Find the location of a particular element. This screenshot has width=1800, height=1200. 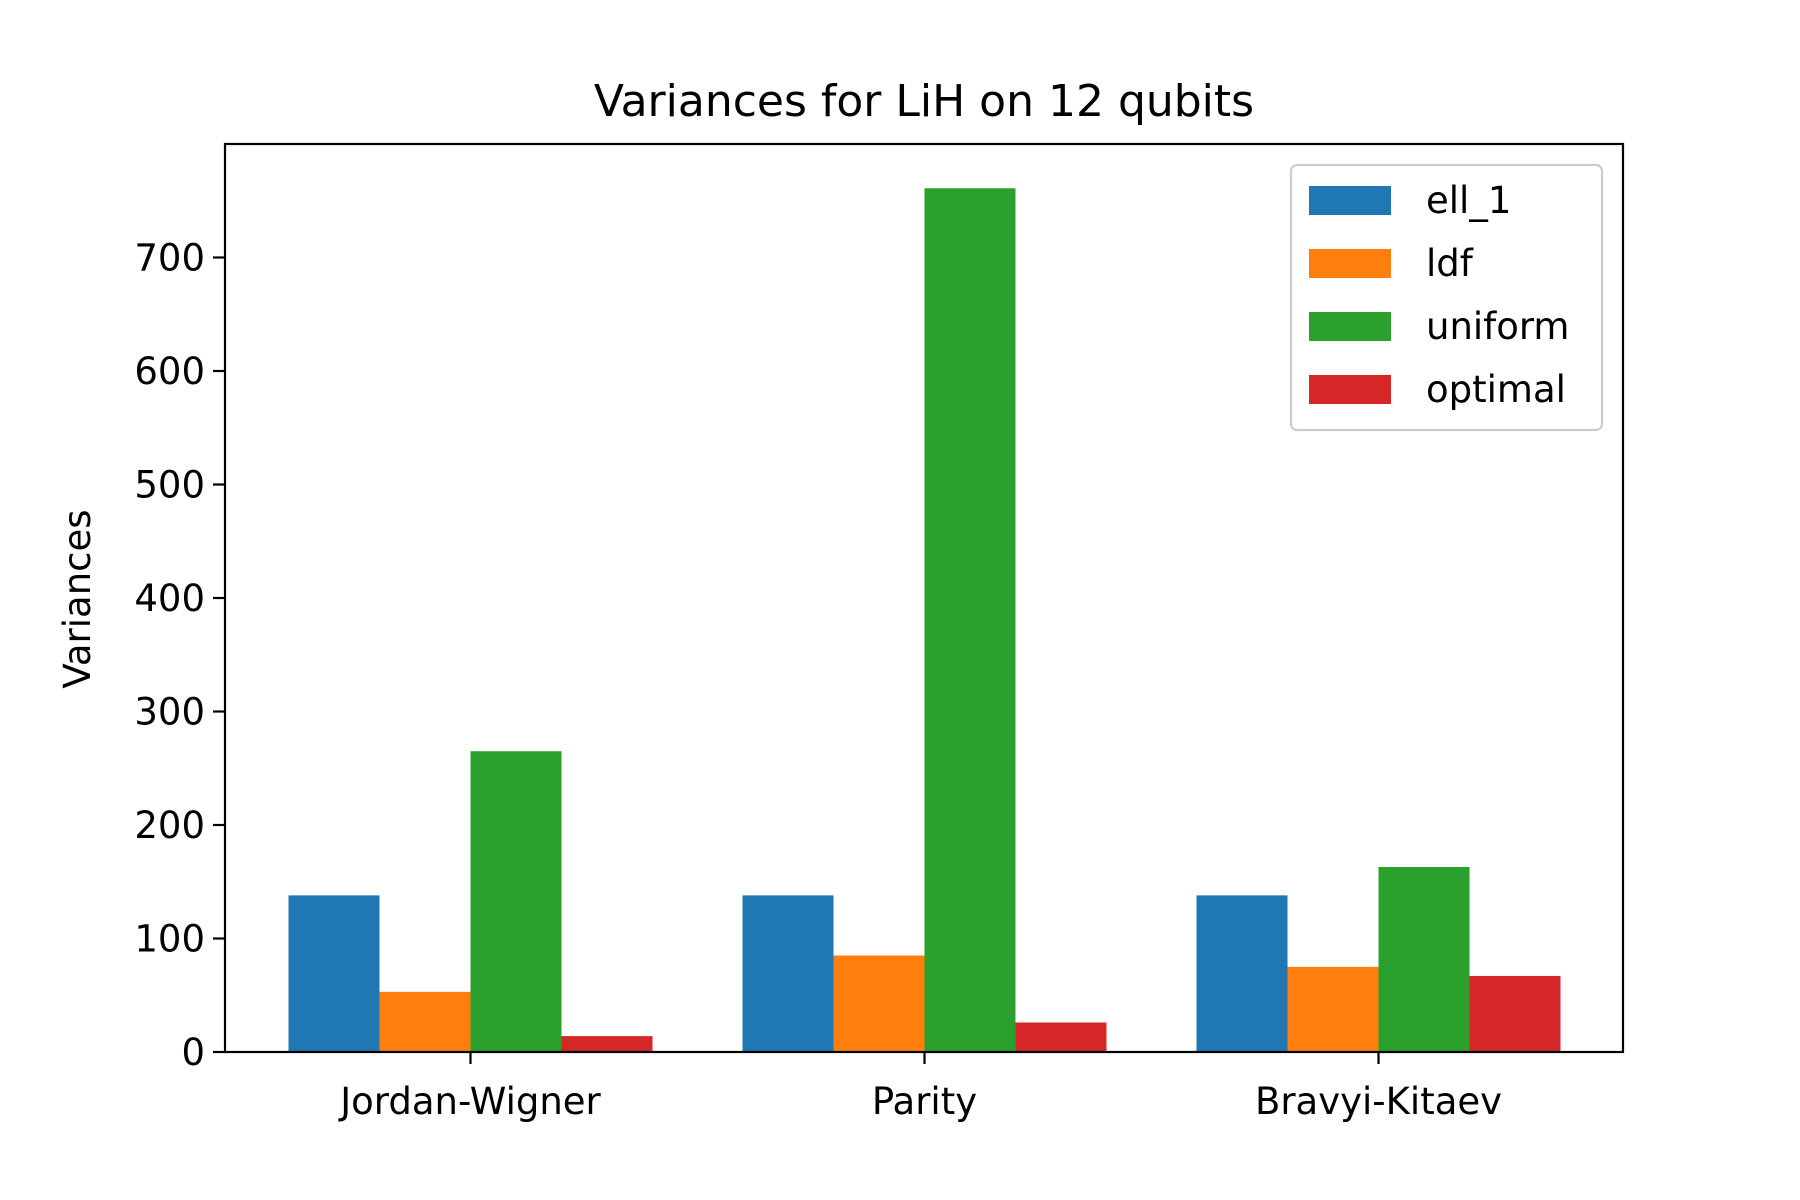

legend-label-uniform: uniform is located at coordinates (1497, 326).